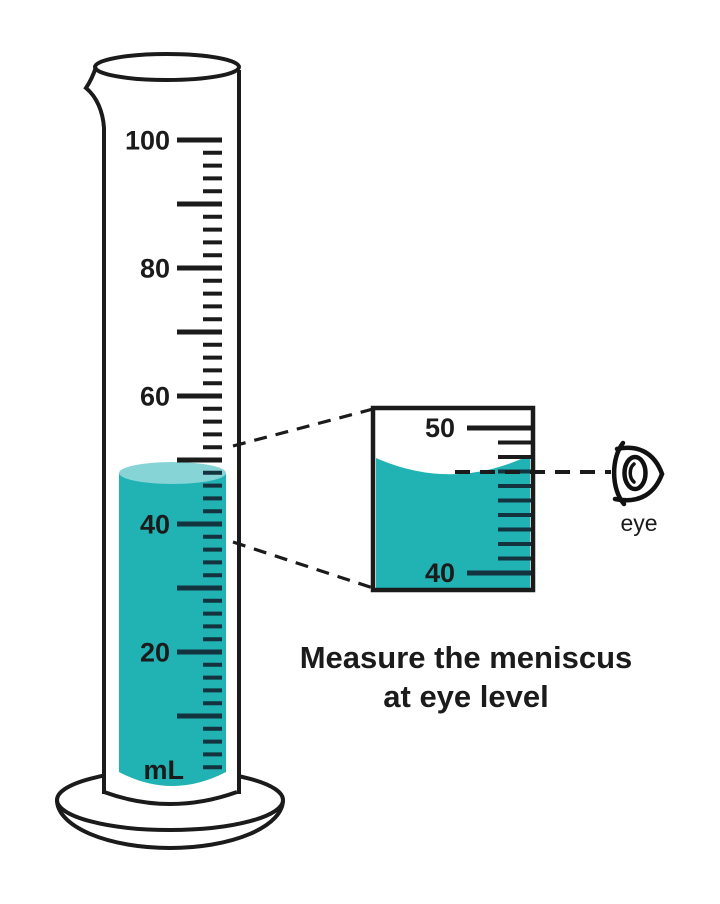 The width and height of the screenshot is (720, 904). I want to click on inset-border, so click(453, 499).